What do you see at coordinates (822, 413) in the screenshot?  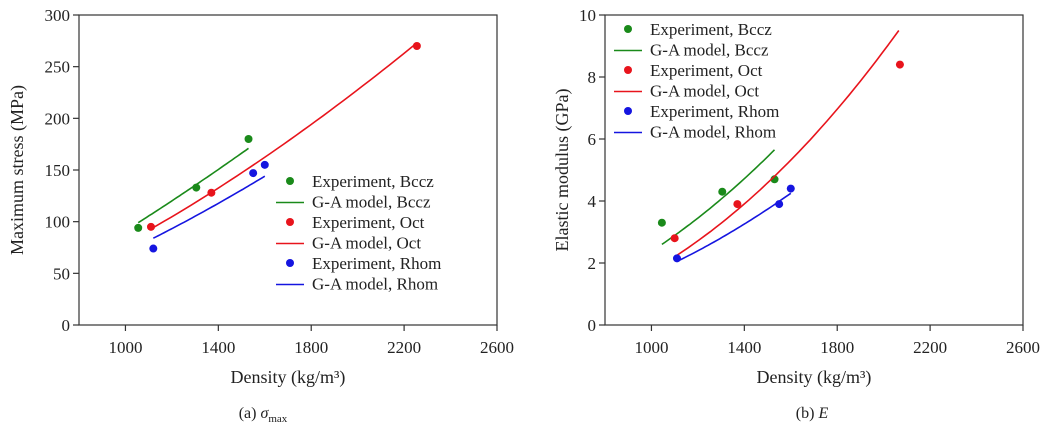 I see `caption-symbol: E` at bounding box center [822, 413].